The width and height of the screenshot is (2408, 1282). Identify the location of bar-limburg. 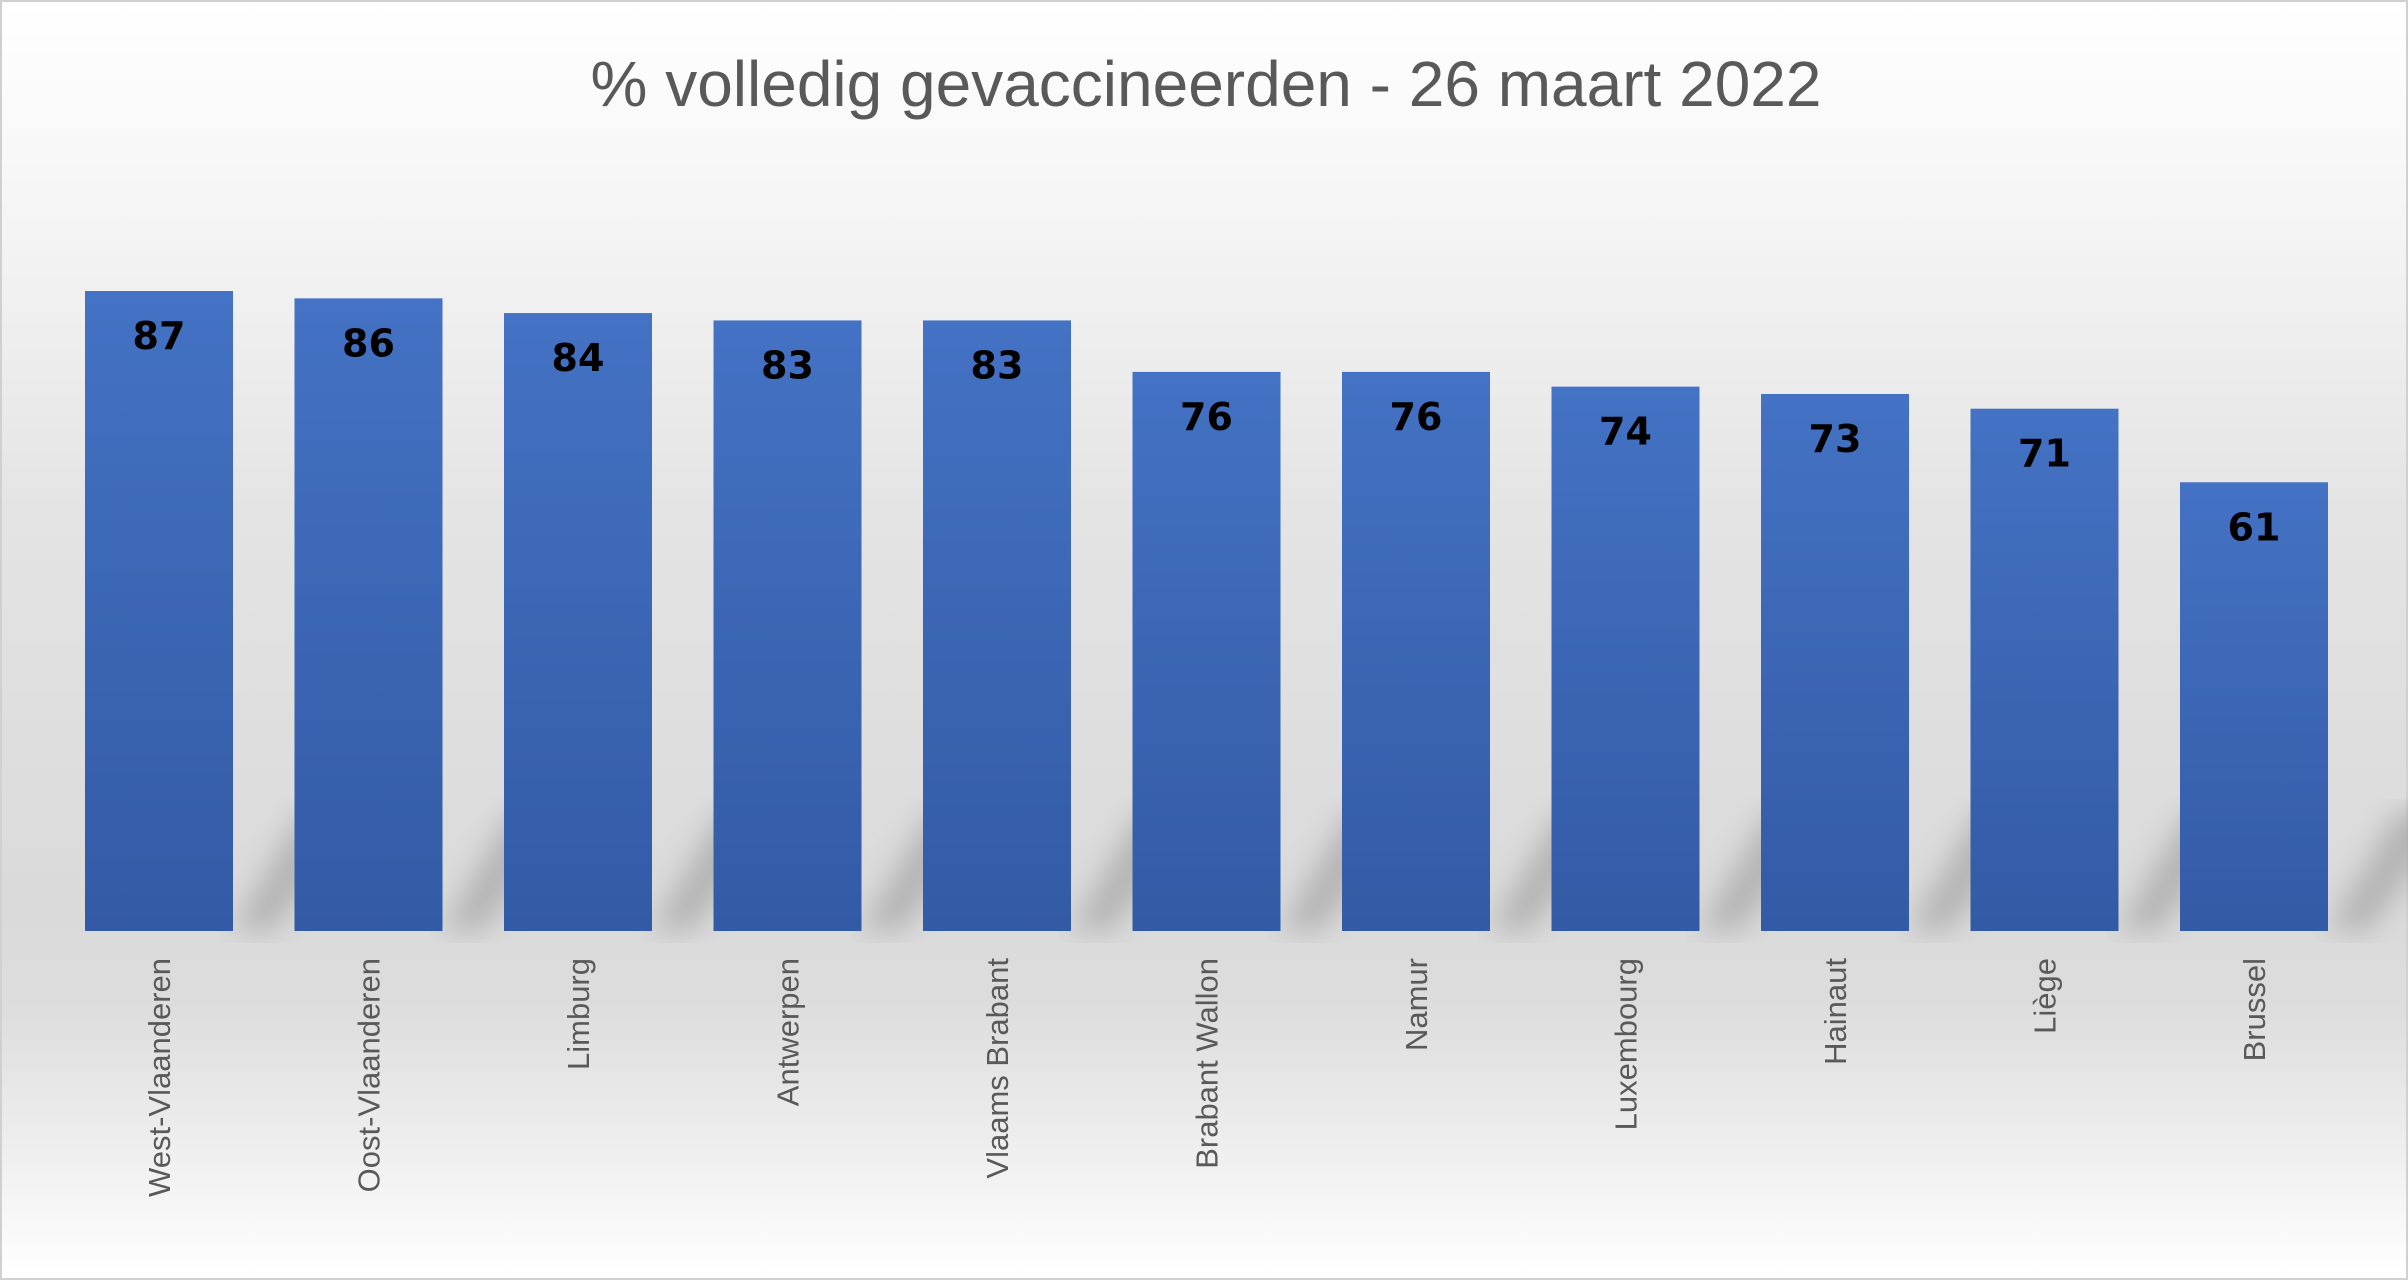
(578, 622).